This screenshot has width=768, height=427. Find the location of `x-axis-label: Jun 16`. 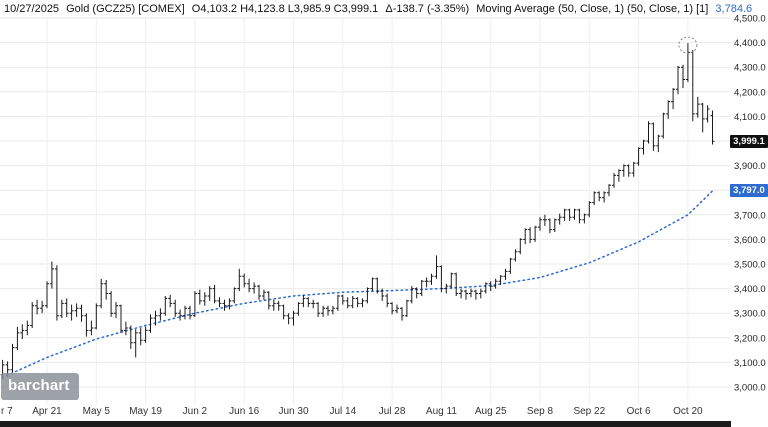

x-axis-label: Jun 16 is located at coordinates (244, 411).